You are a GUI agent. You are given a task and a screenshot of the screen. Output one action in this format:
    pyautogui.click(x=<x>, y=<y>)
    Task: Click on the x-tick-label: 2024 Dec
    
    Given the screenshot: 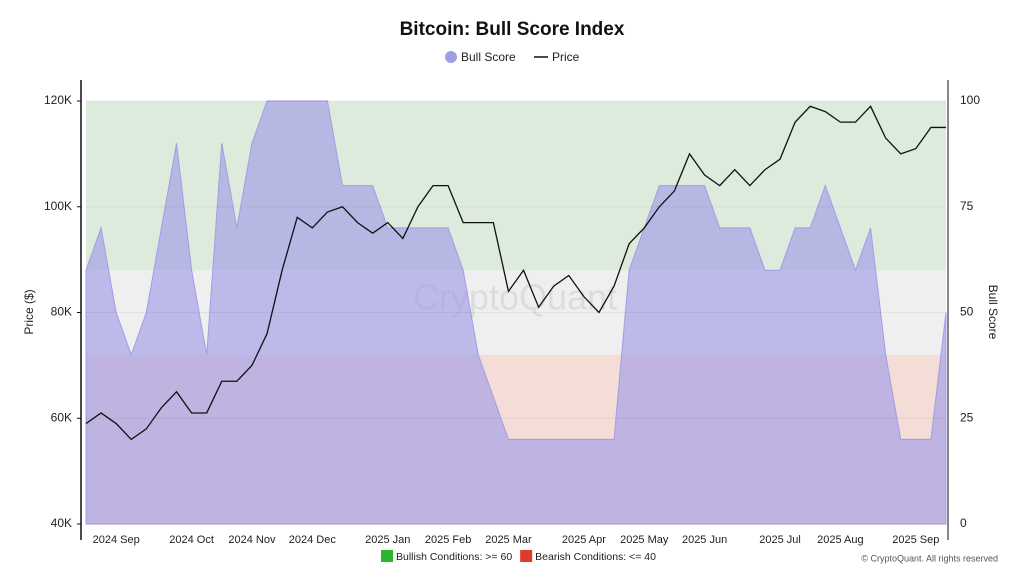 What is the action you would take?
    pyautogui.click(x=313, y=540)
    